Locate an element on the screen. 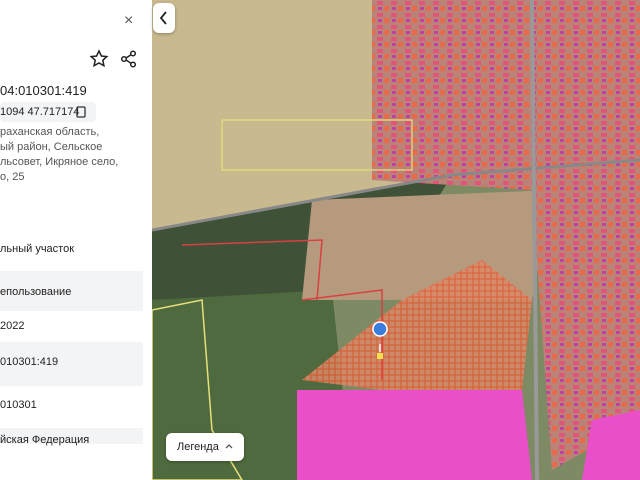  copy-icon is located at coordinates (81, 112).